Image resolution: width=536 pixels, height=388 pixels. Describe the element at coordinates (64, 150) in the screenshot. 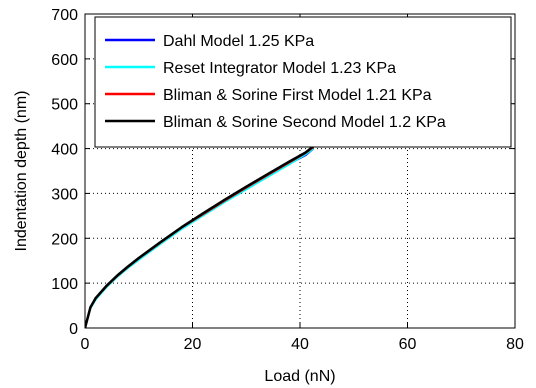

I see `y-tick-label: 400` at that location.